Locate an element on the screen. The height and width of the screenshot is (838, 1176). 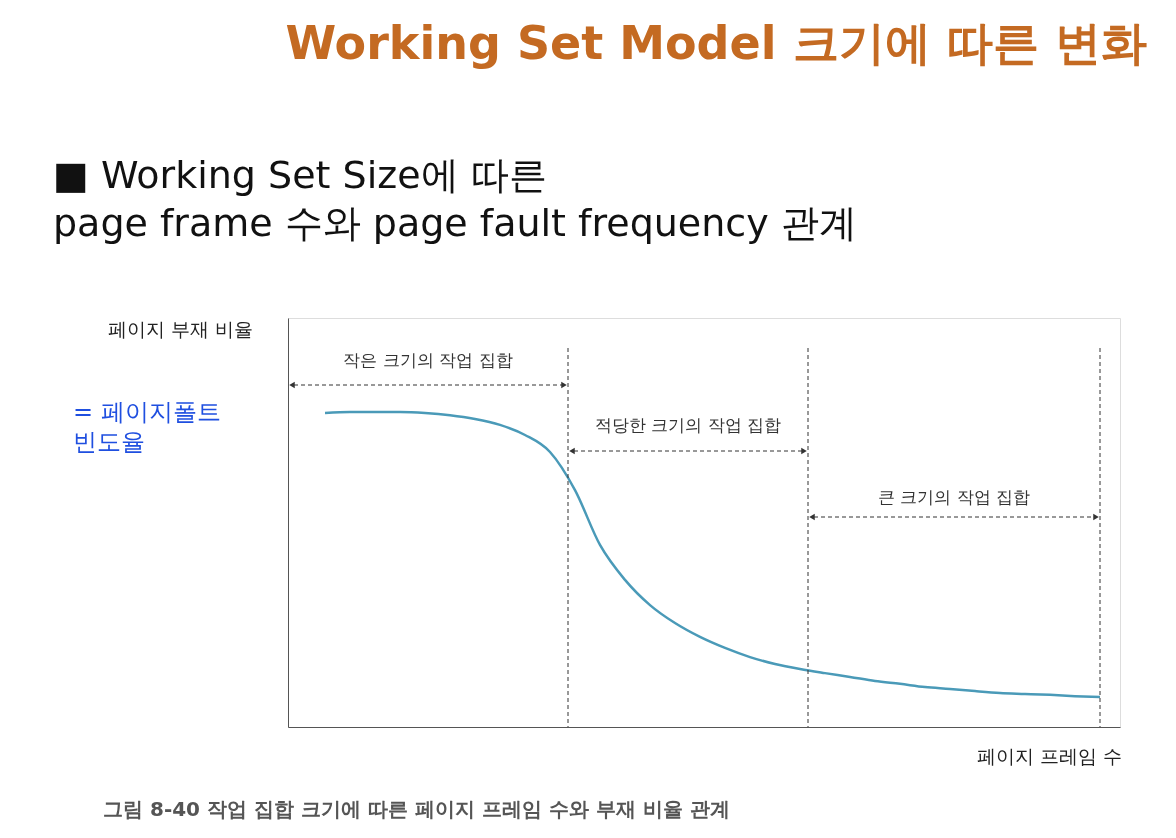
text: = 페이지폴트 빈도율 is located at coordinates (147, 427).